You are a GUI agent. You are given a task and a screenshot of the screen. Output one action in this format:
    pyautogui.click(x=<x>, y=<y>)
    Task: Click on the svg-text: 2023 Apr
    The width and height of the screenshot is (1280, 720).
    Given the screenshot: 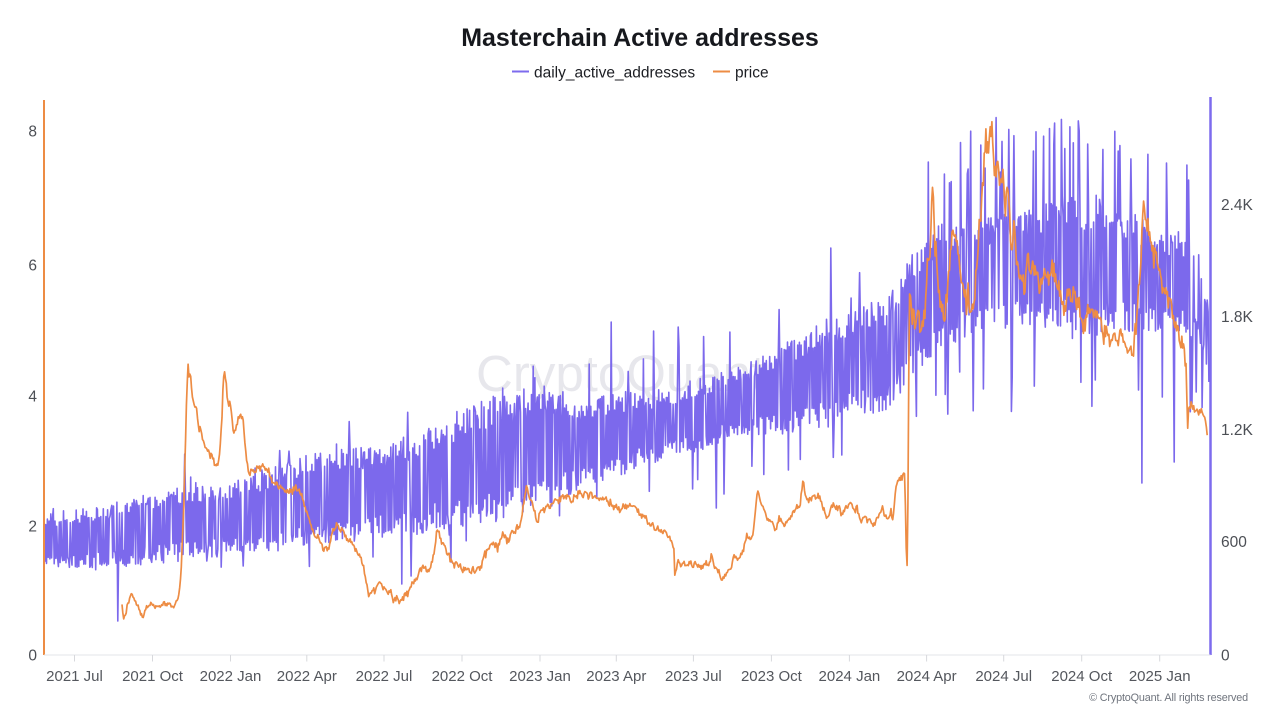 What is the action you would take?
    pyautogui.click(x=616, y=676)
    